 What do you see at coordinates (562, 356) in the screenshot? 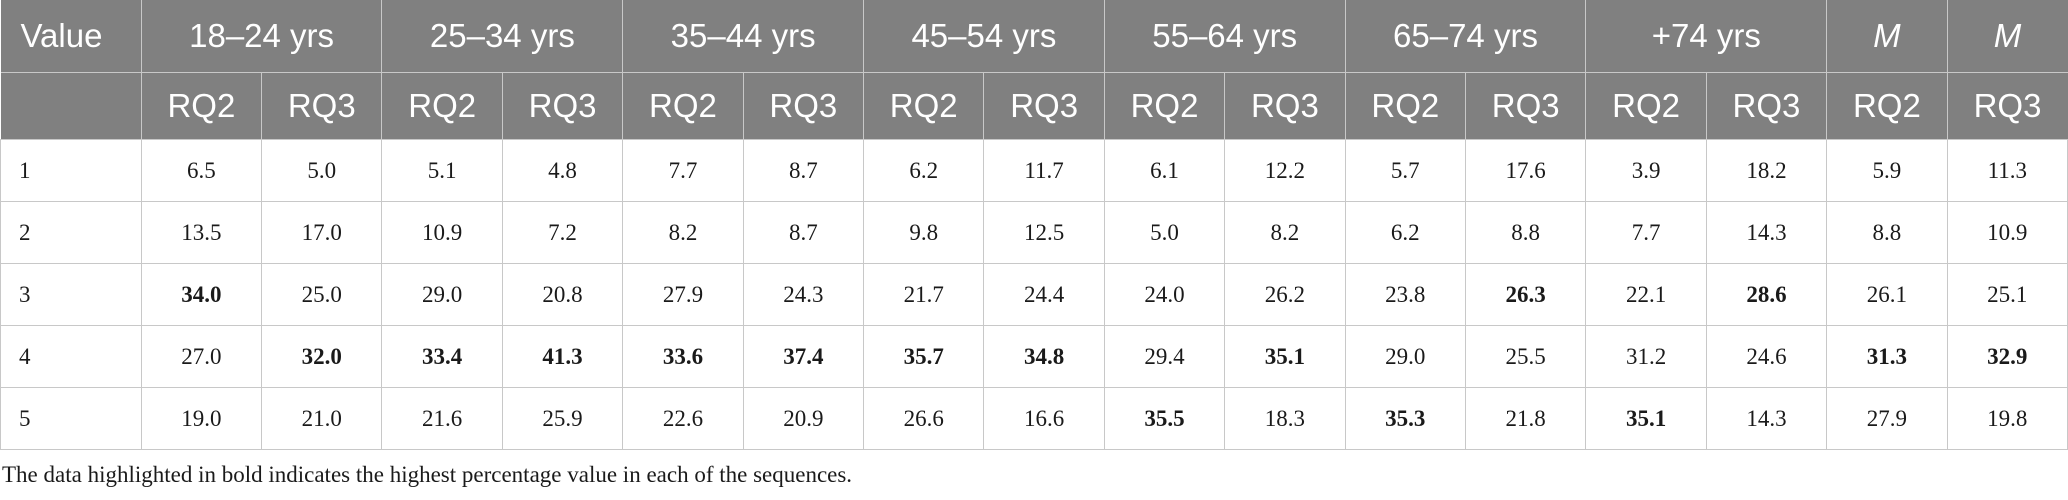
I see `table-cell: 41.3` at bounding box center [562, 356].